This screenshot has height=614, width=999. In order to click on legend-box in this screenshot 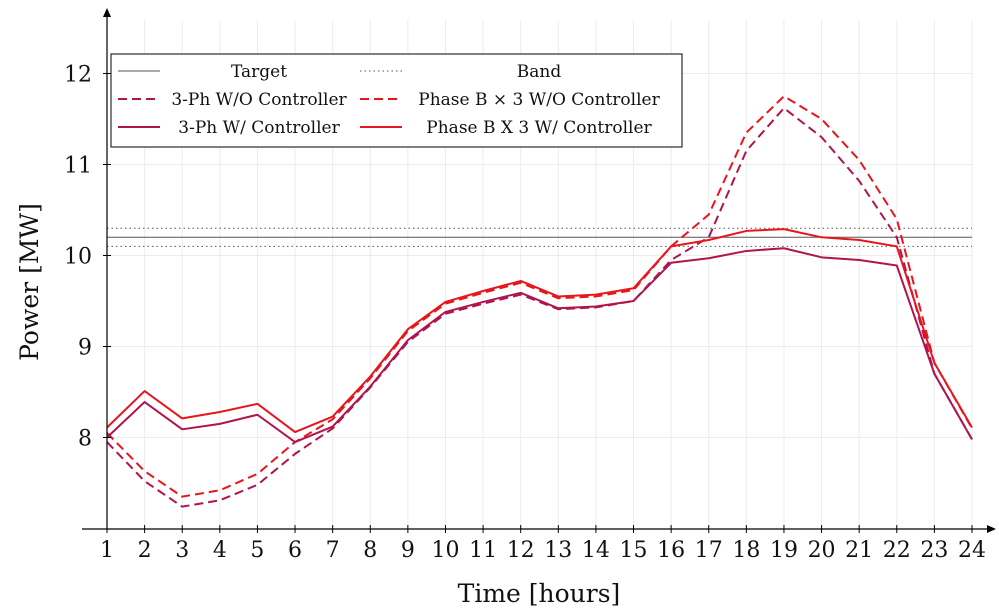, I will do `click(396, 100)`.